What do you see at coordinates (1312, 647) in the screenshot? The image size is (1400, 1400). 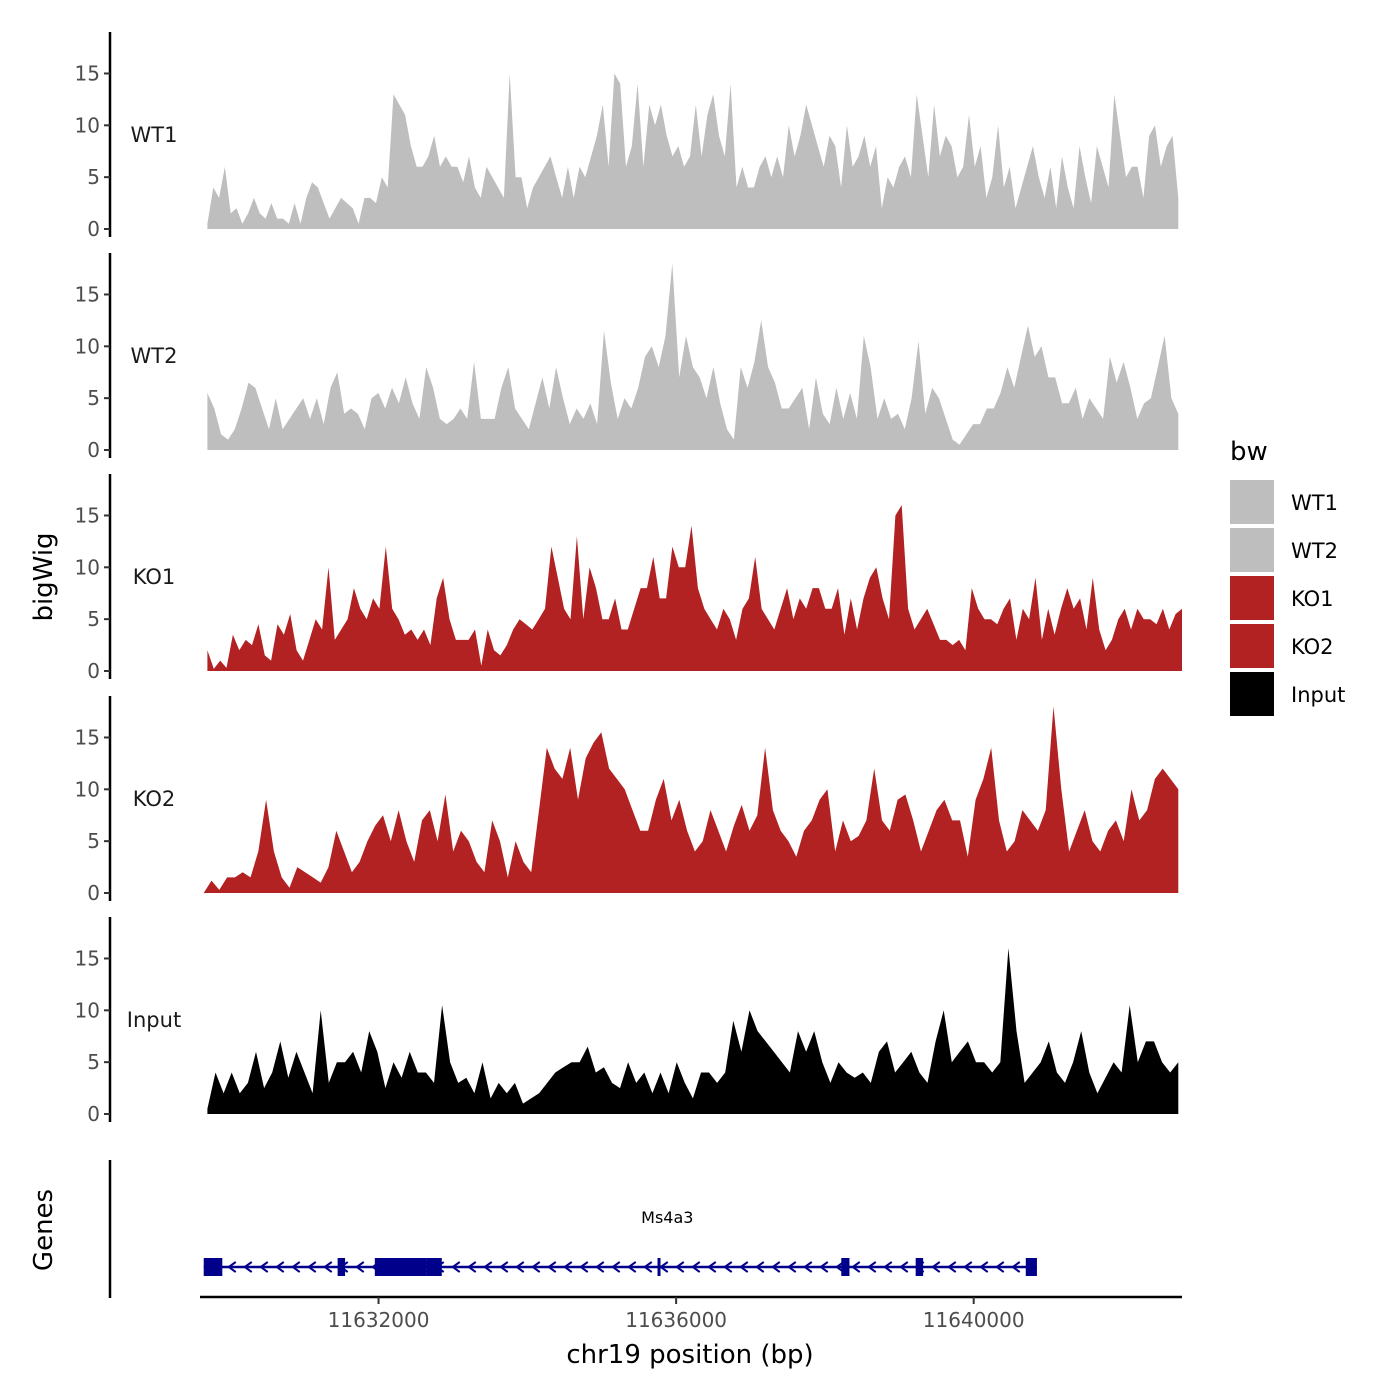 I see `legend-label-ko2: KO2` at bounding box center [1312, 647].